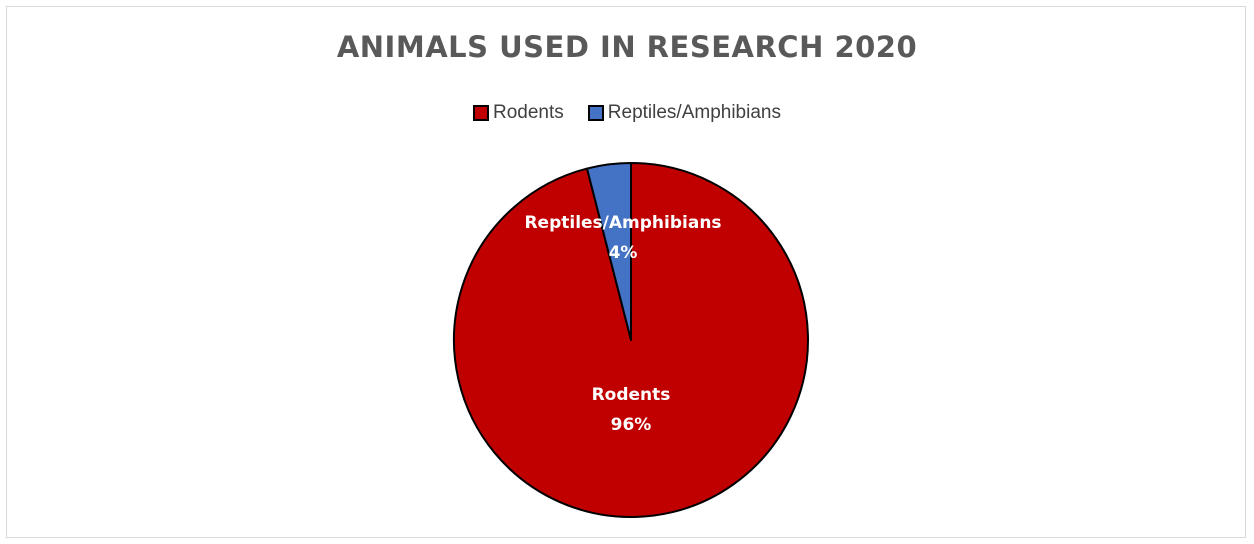 The height and width of the screenshot is (544, 1254). I want to click on pie-data-labels: Rodents 96% Reptiles/Amphibians 4%, so click(622, 324).